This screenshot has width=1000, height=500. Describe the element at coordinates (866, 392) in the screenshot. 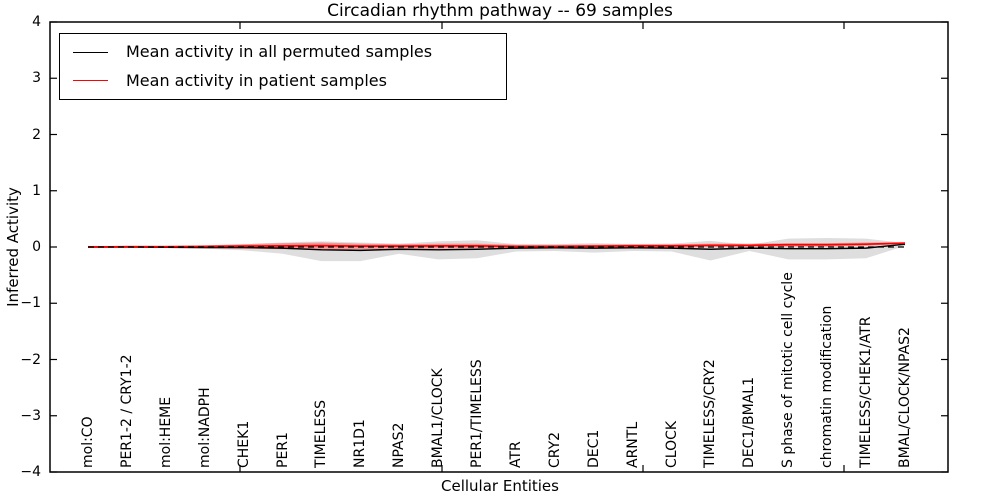

I see `category-label: TIMELESS/CHEK1/ATR` at that location.